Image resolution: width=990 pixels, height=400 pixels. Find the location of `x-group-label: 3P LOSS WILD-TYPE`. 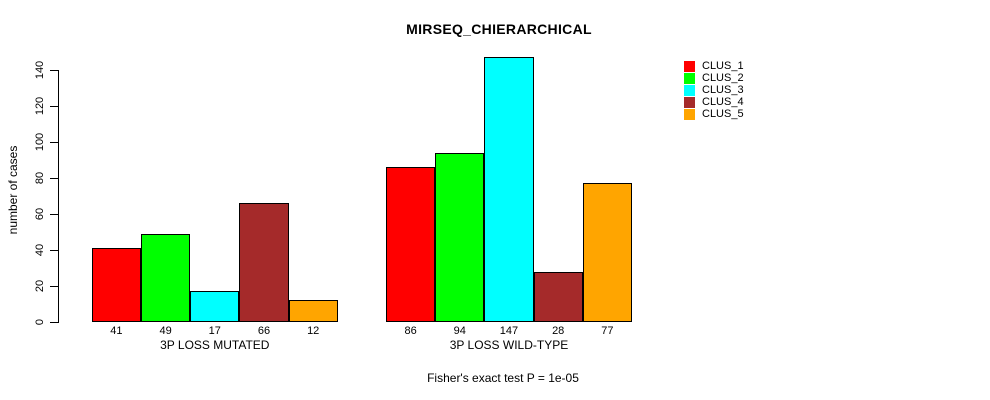

x-group-label: 3P LOSS WILD-TYPE is located at coordinates (509, 345).